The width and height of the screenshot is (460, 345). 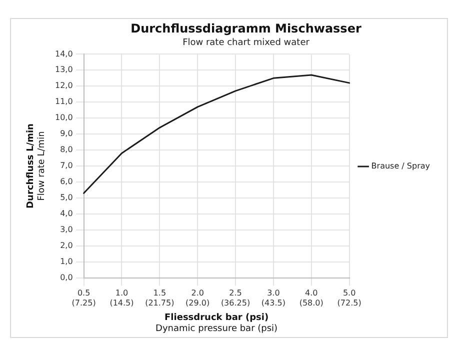 I want to click on y-tick-label: 11,0, so click(x=64, y=101).